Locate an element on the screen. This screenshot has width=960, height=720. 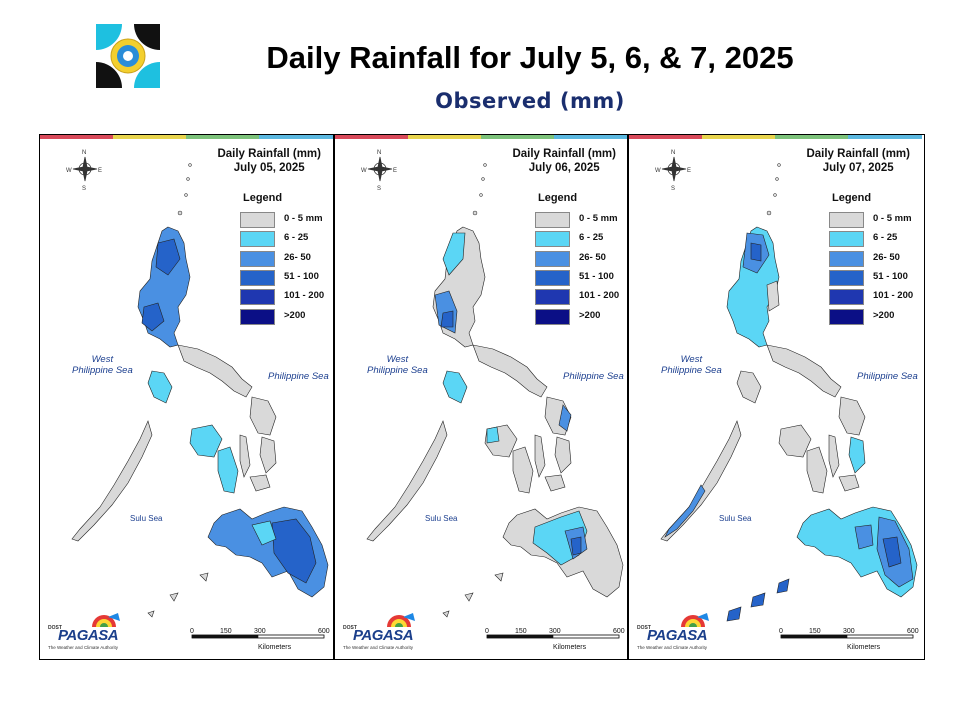
panel-header: Daily Rainfall (mm) July 06, 2025 is located at coordinates (564, 161).